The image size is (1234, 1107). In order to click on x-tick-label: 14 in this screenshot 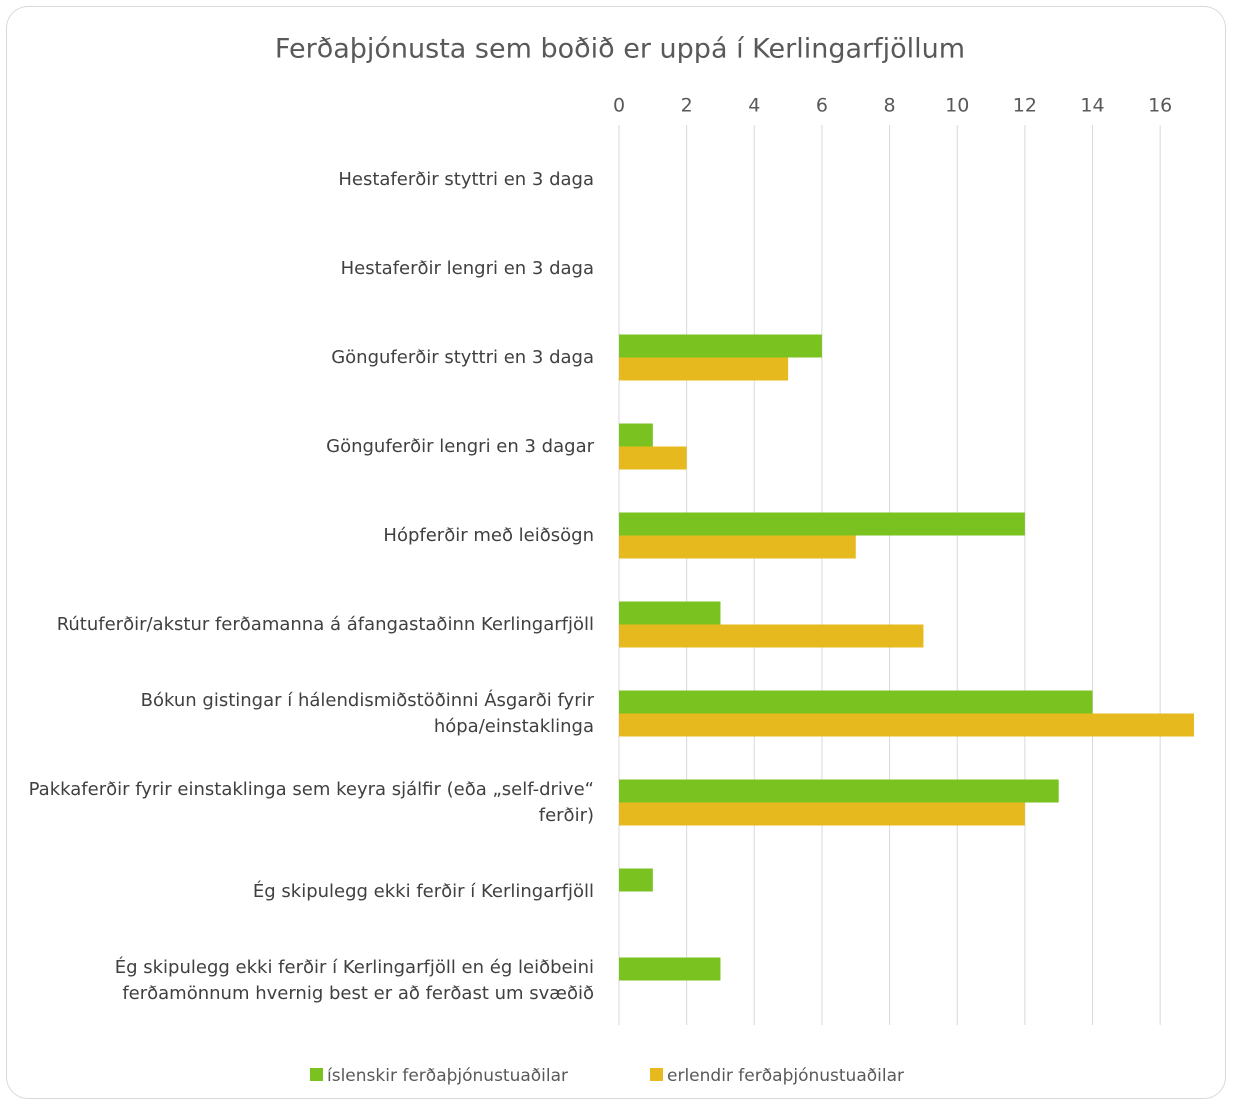, I will do `click(1092, 106)`.